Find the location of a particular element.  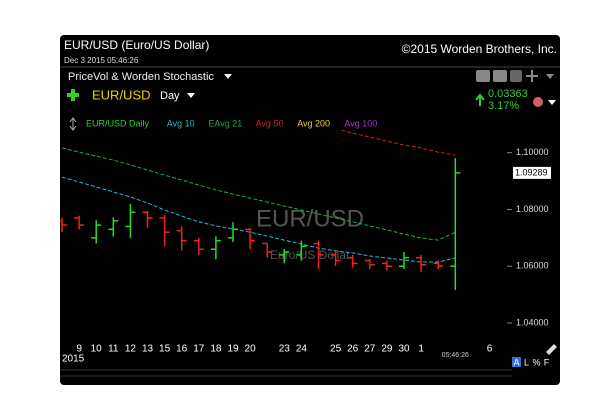

indicator-set: PriceVol & Worden Stochastic is located at coordinates (141, 77).